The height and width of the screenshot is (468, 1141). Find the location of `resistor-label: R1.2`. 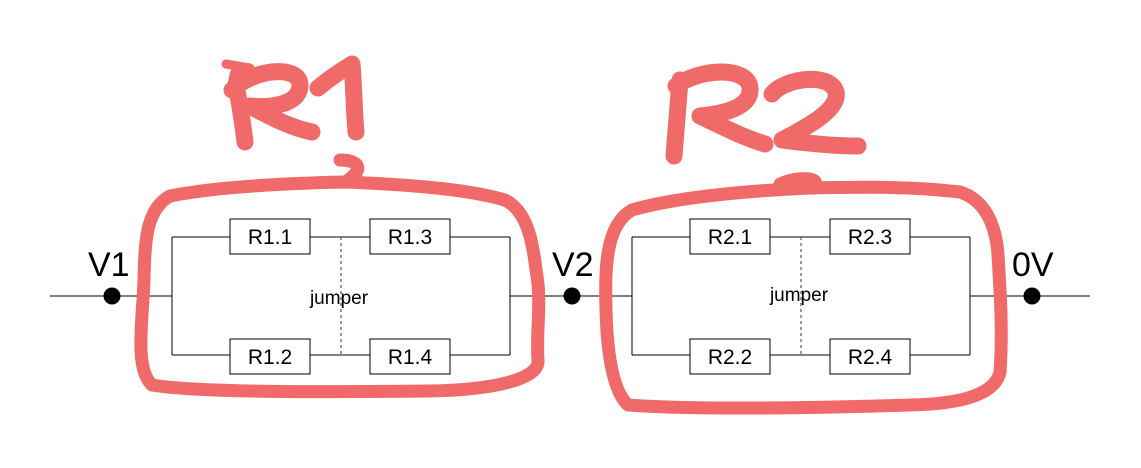

resistor-label: R1.2 is located at coordinates (270, 357).